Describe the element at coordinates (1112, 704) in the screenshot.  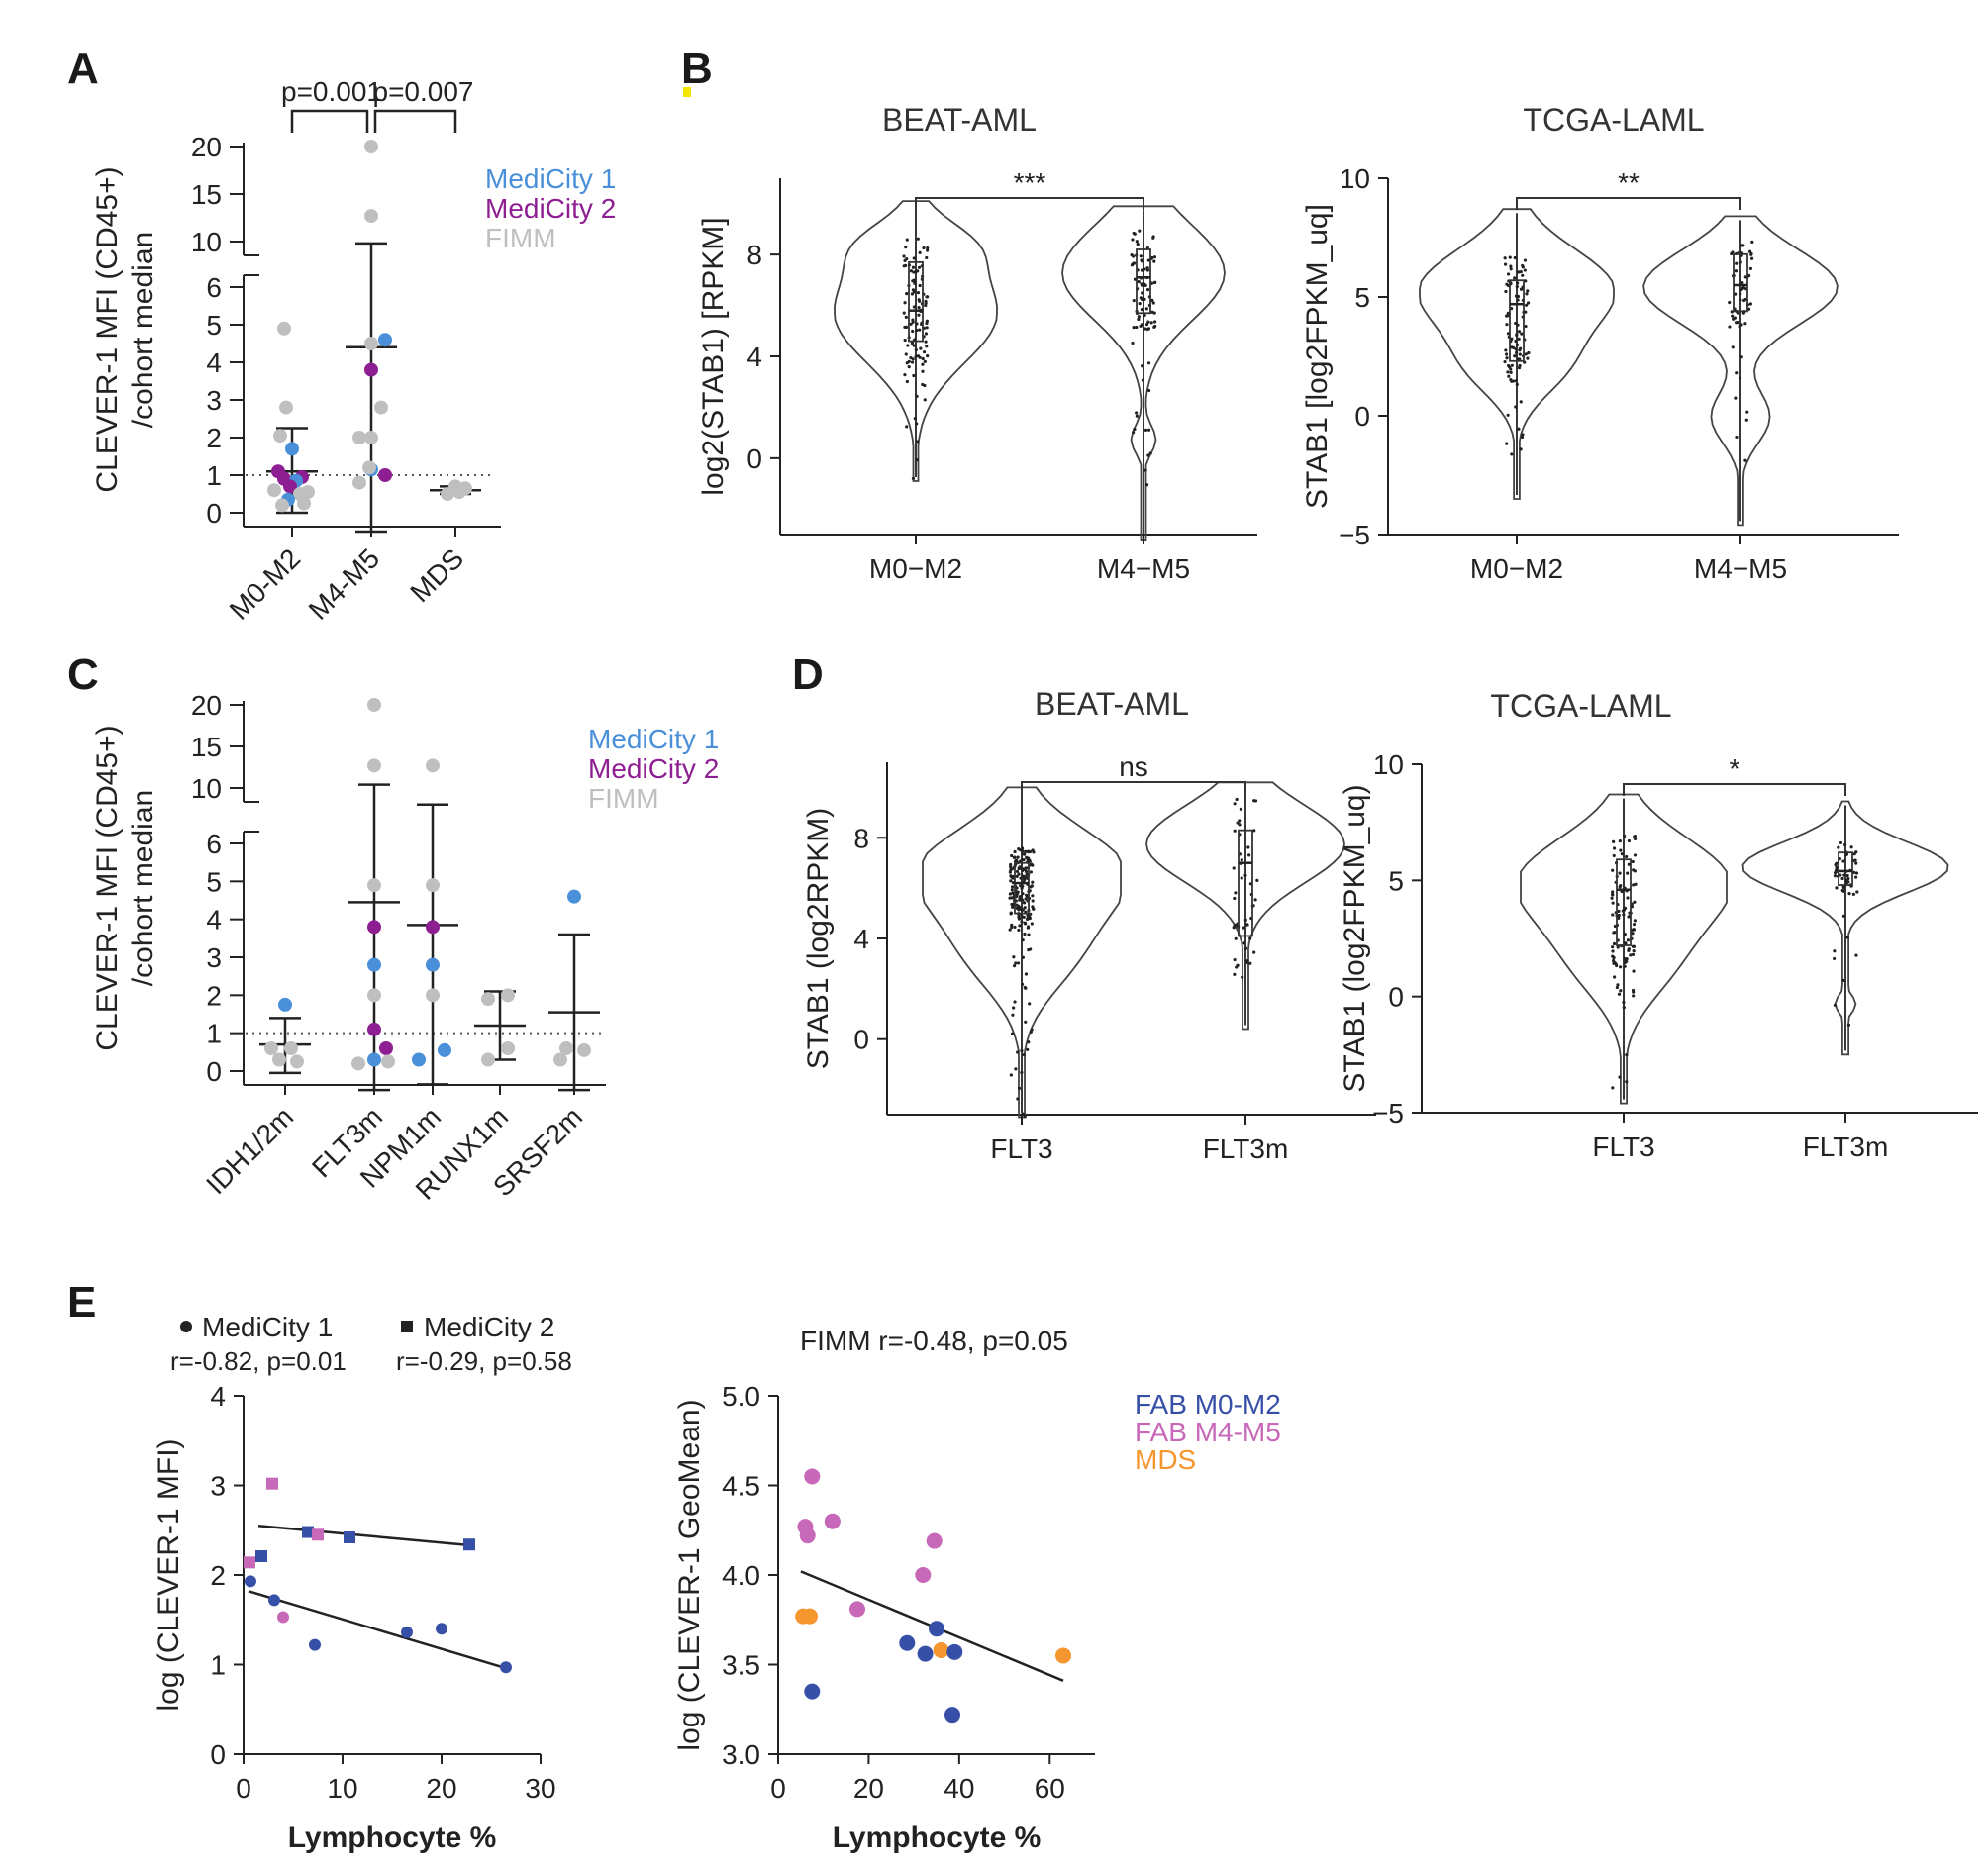
I see `chart-title: BEAT-AML` at that location.